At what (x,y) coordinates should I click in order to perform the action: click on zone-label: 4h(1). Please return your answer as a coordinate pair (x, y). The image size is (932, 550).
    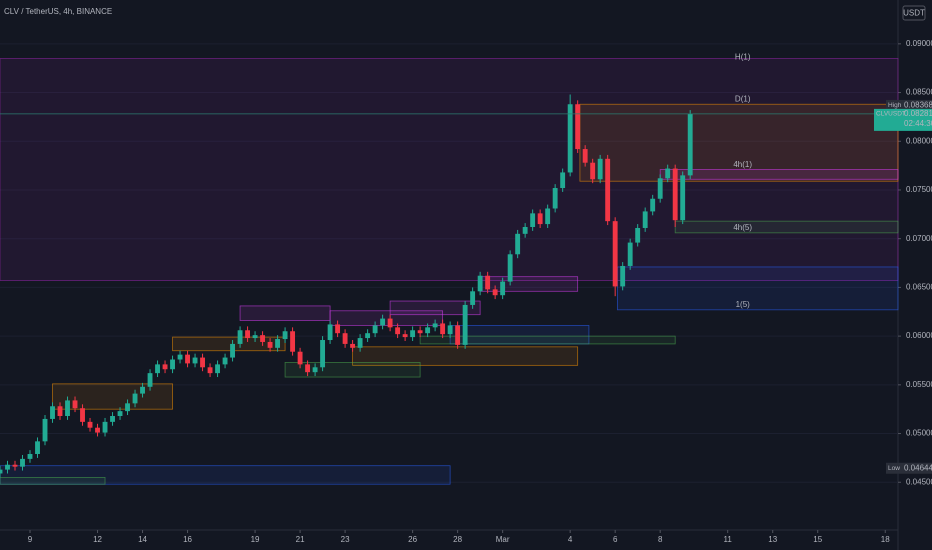
    Looking at the image, I should click on (742, 164).